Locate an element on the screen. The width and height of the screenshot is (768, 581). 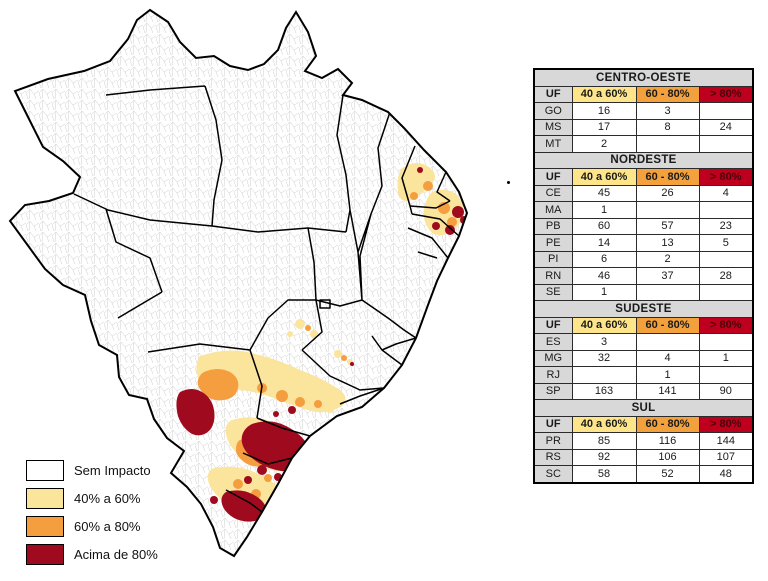
value-cell: 144 is located at coordinates (726, 441).